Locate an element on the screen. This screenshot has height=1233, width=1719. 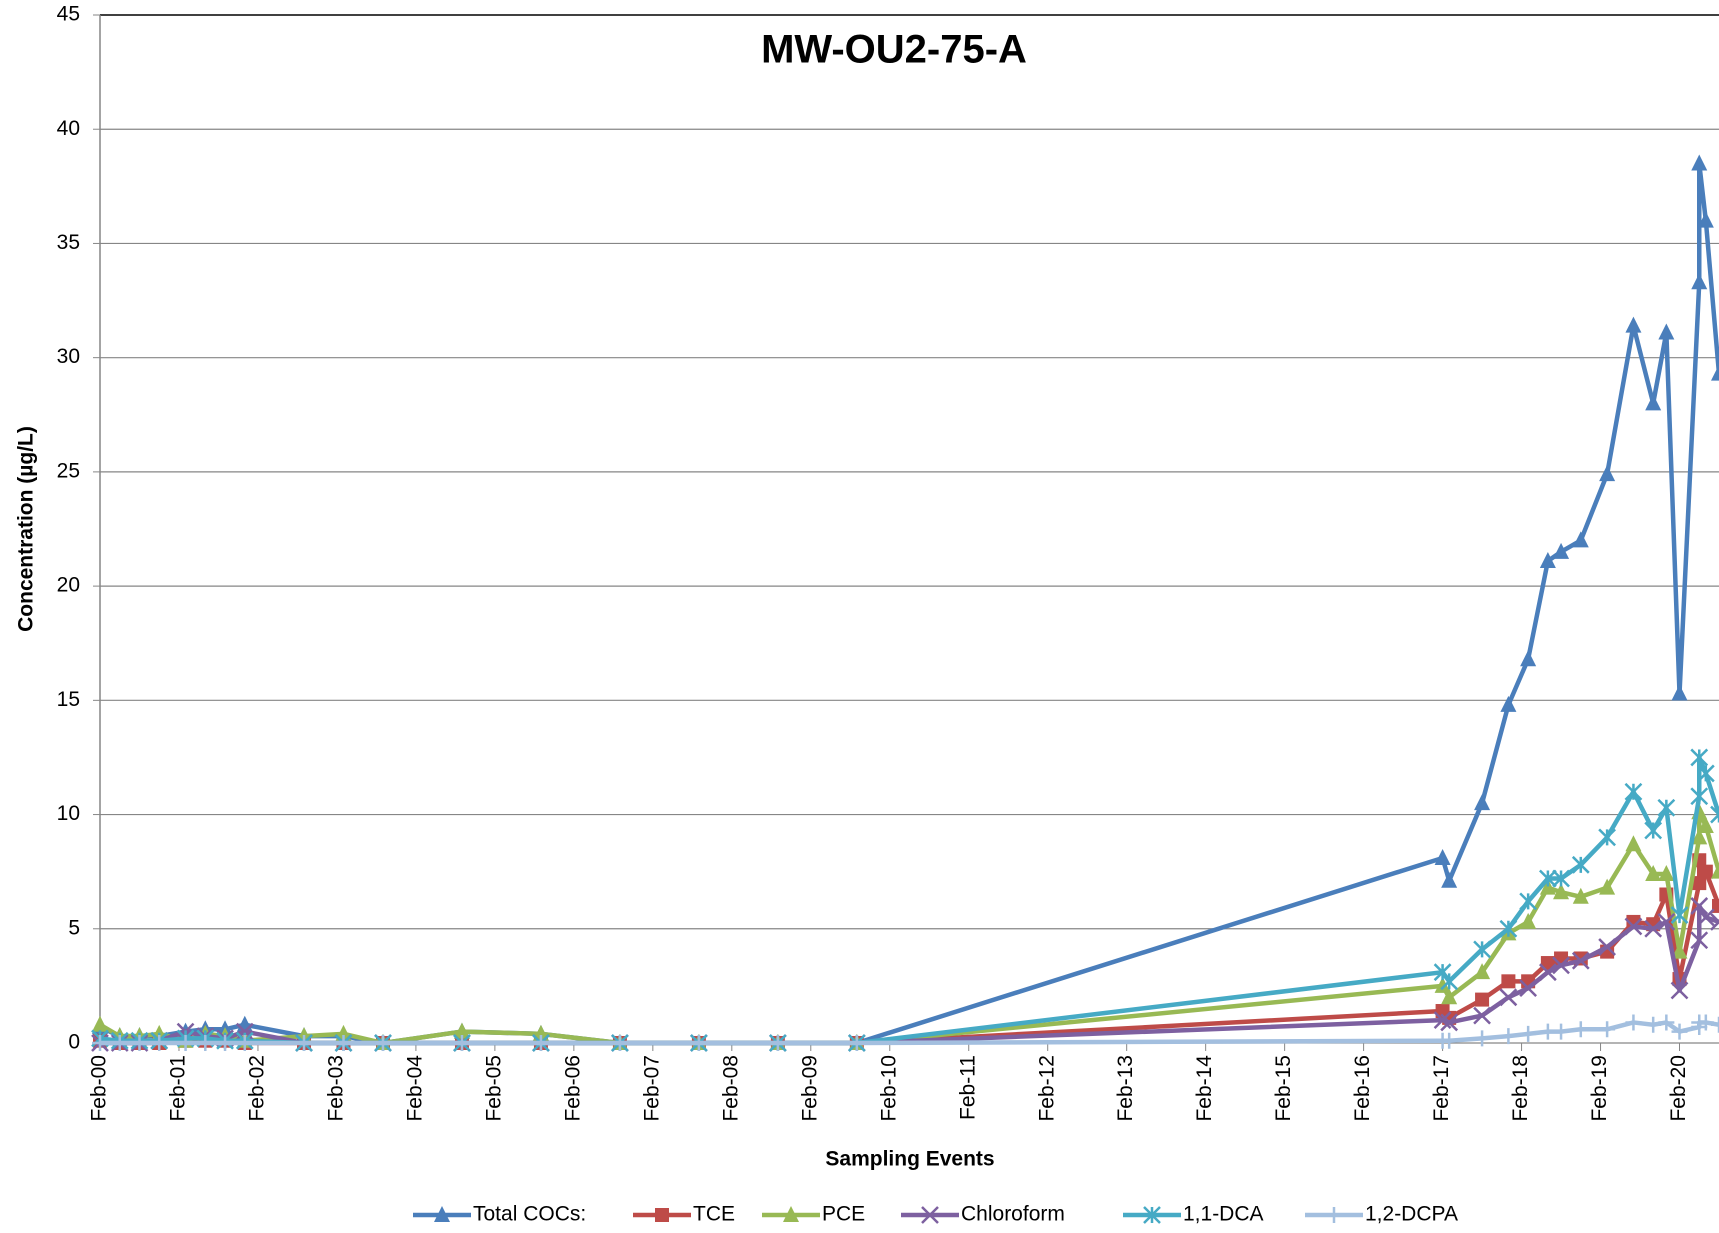
y-tick-label: 15 is located at coordinates (68, 699).